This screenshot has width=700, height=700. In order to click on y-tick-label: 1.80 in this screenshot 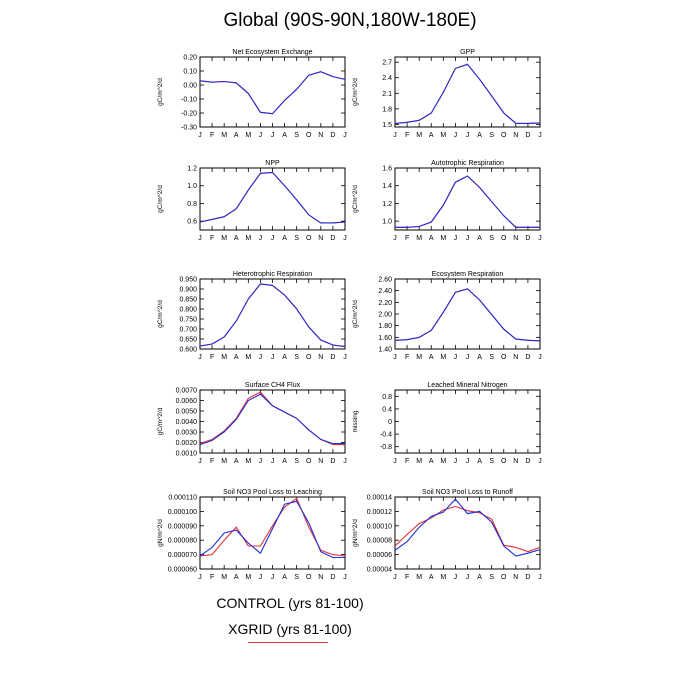, I will do `click(385, 326)`.